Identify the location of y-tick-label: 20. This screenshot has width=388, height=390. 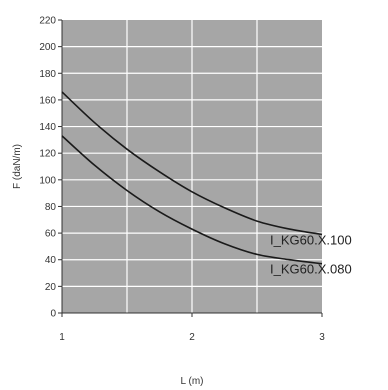
(51, 287).